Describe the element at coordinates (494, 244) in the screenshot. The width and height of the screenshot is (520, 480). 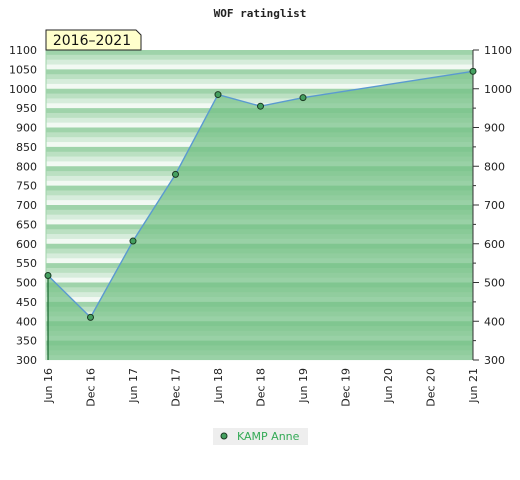
I see `y-right-tick-label: 600` at that location.